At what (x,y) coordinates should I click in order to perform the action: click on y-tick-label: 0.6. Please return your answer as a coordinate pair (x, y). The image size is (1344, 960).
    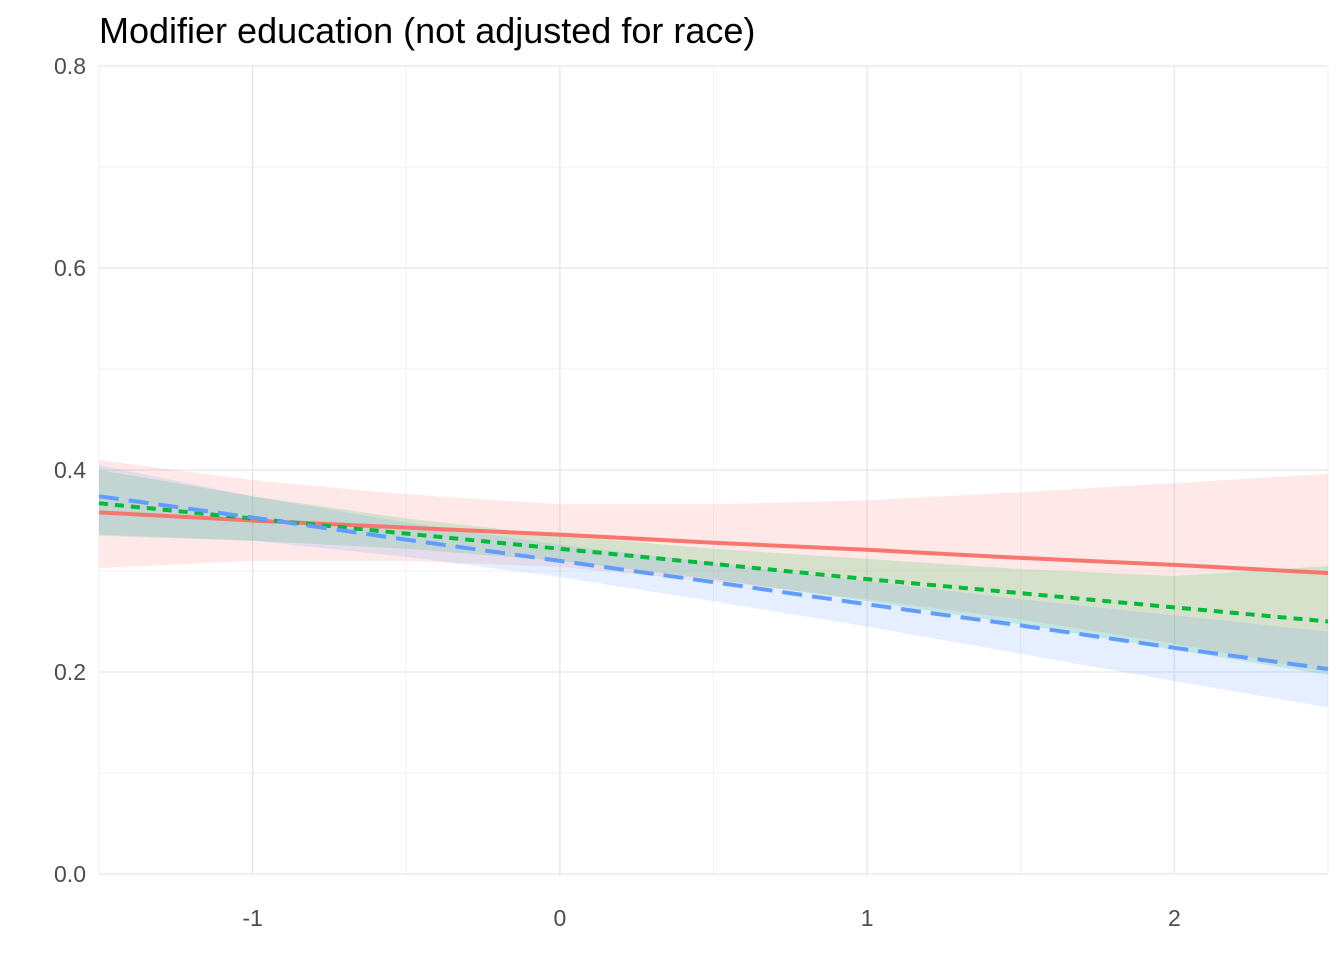
    Looking at the image, I should click on (70, 268).